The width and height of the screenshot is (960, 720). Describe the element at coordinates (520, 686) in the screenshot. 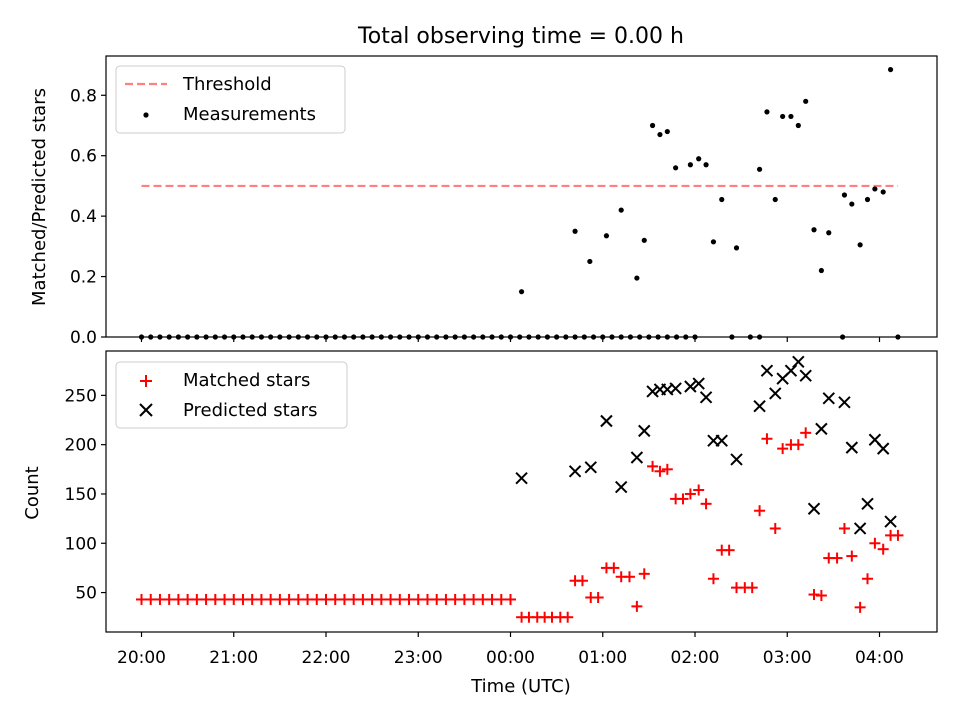

I see `x-axis-label: Time (UTC)` at that location.